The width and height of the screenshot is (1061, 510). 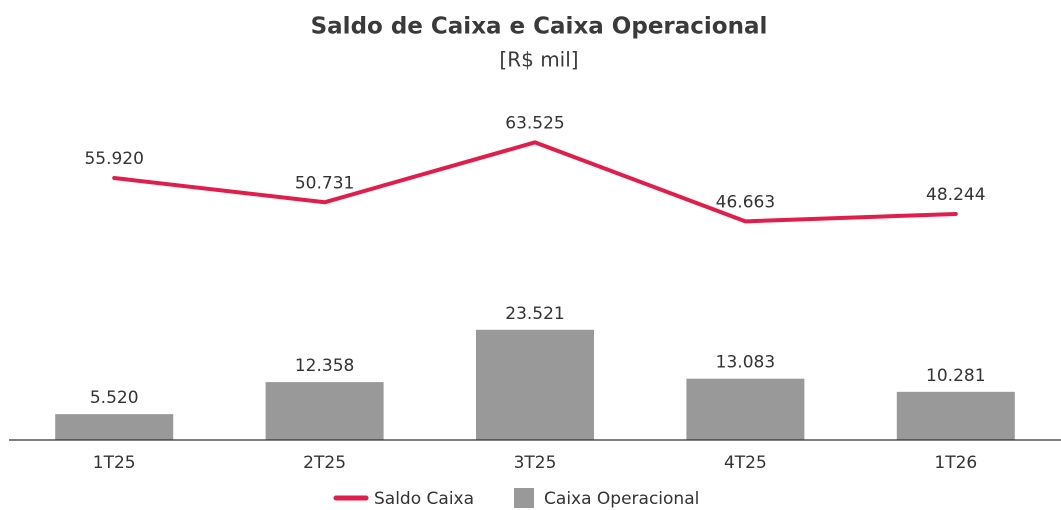 I want to click on data-label: 50.731, so click(x=324, y=183).